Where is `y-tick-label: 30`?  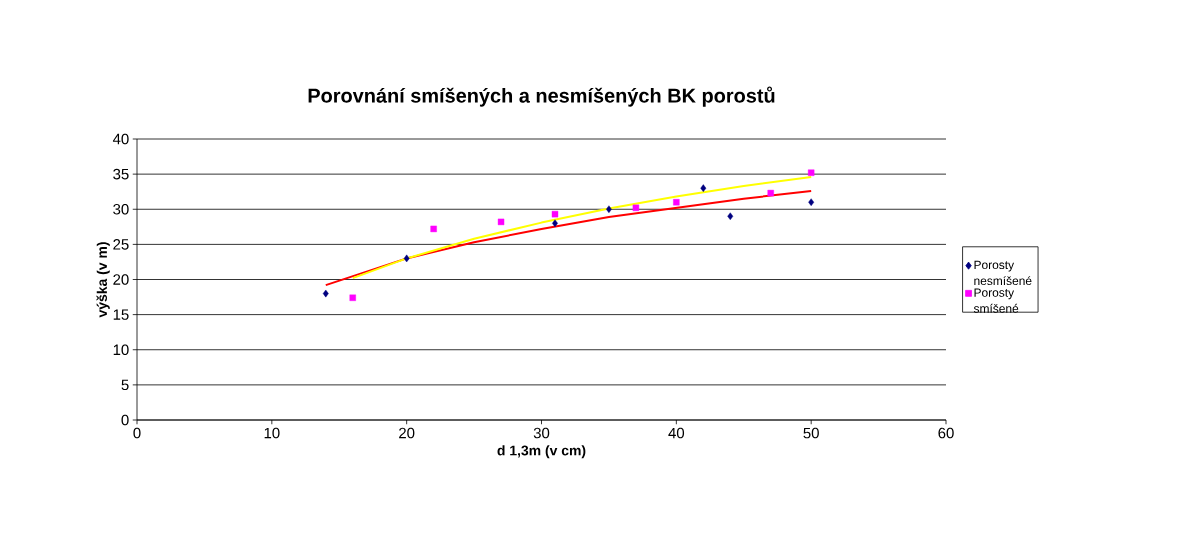
y-tick-label: 30 is located at coordinates (121, 209).